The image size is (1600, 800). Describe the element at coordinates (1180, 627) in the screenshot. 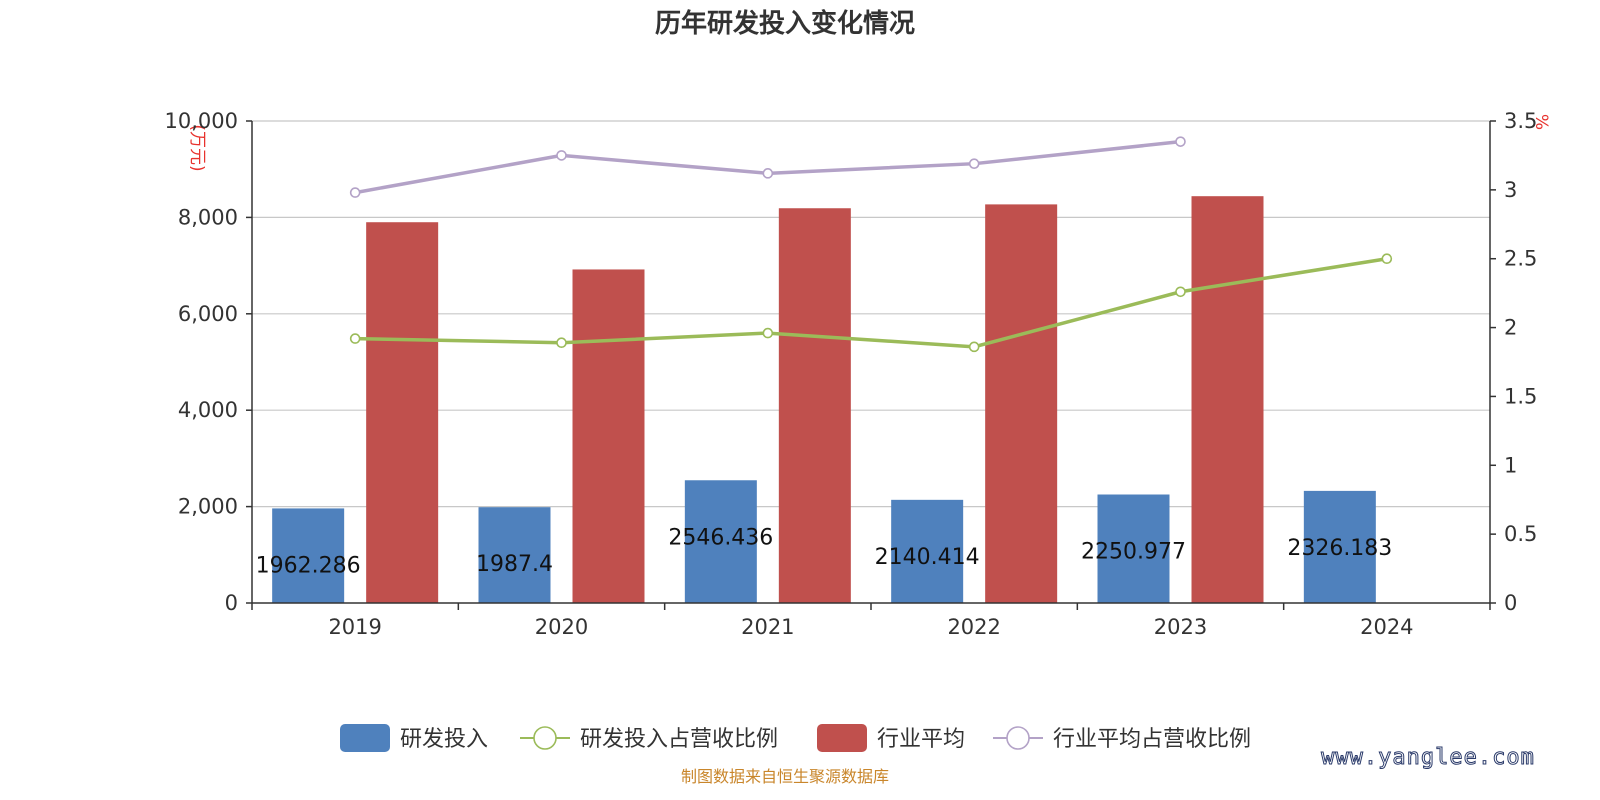

I see `x-tick-label: 2023` at that location.